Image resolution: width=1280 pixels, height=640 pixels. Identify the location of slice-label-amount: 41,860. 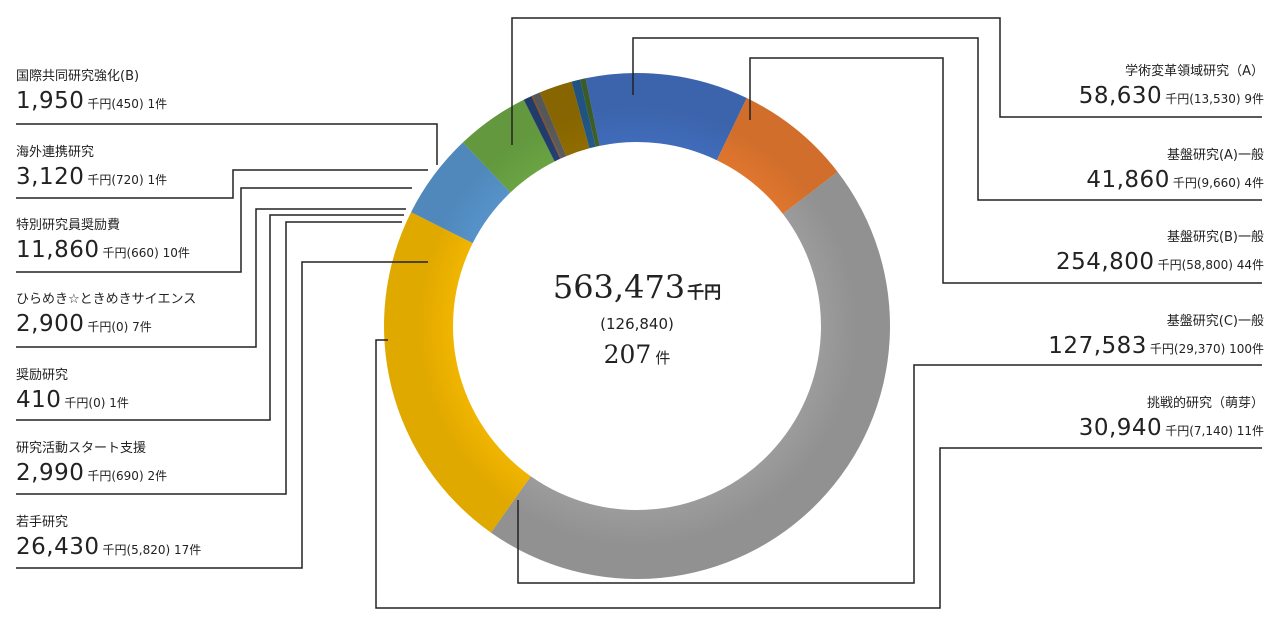
(1128, 180).